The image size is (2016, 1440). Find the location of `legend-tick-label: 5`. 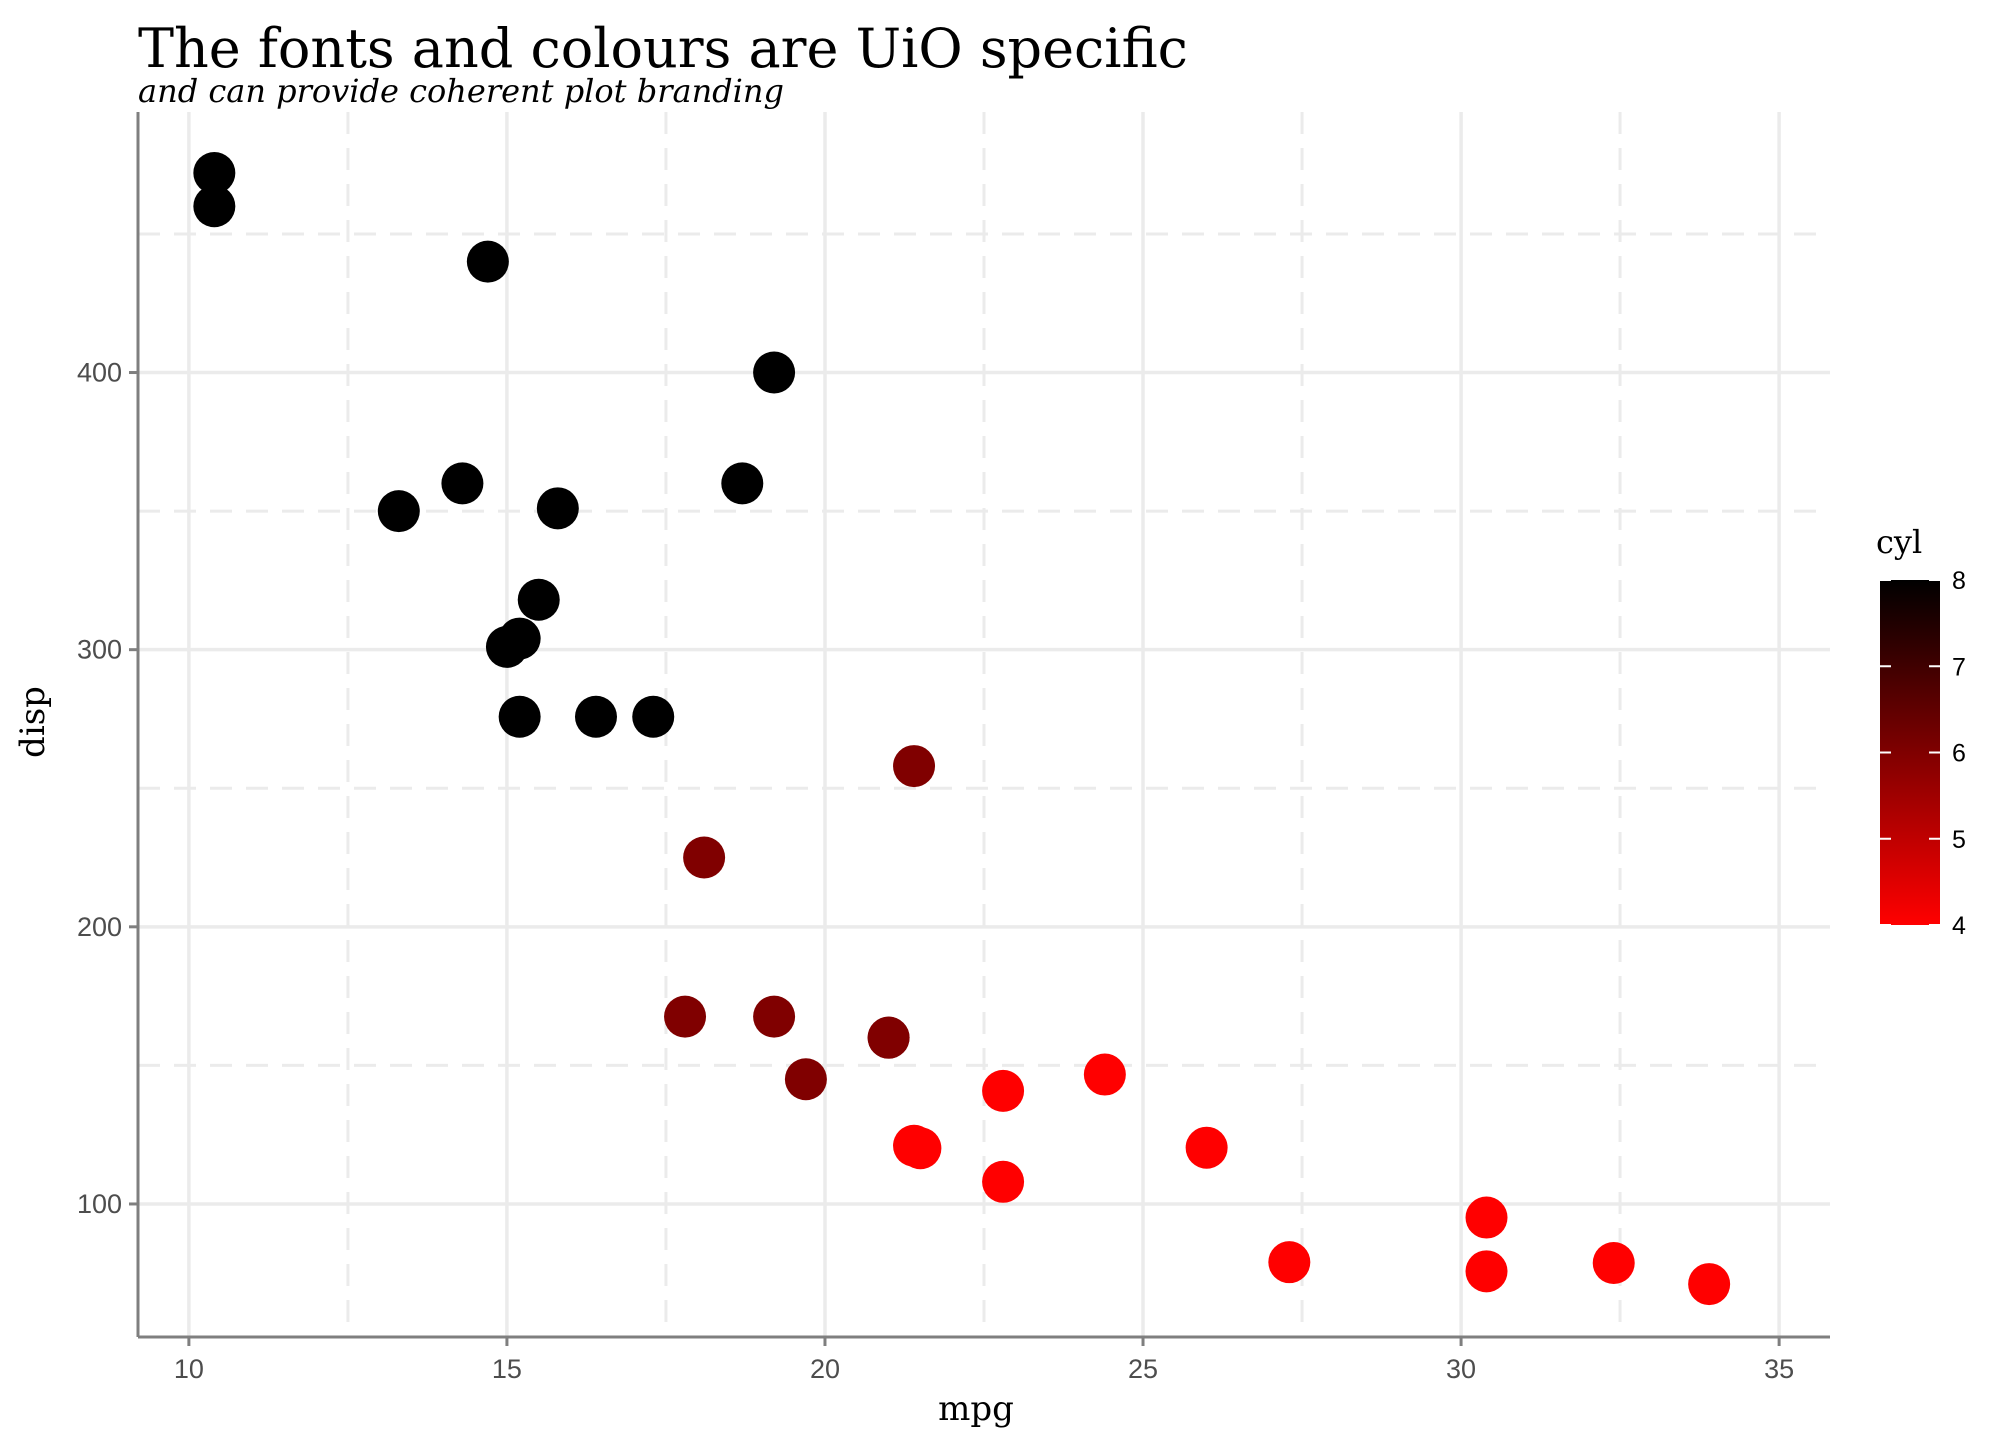

legend-tick-label: 5 is located at coordinates (1959, 840).